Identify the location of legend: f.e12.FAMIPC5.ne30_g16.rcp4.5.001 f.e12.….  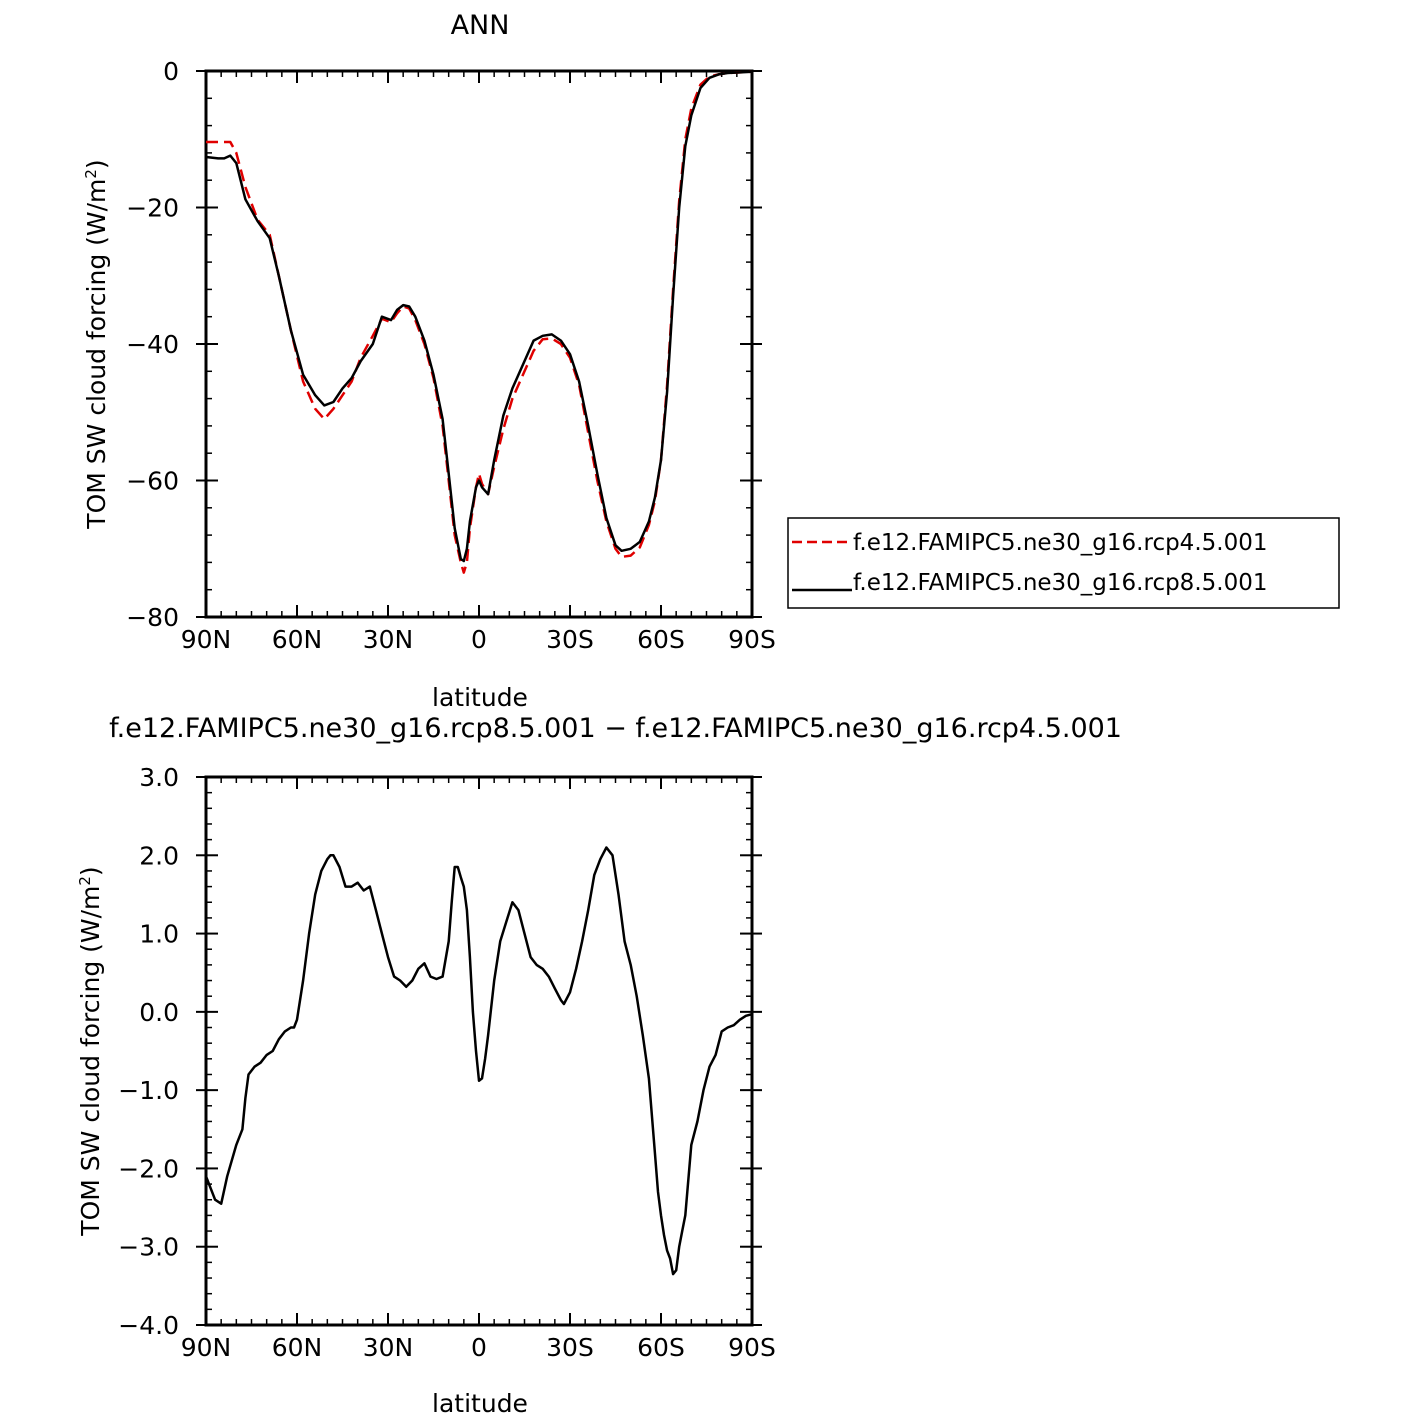
(1063, 563).